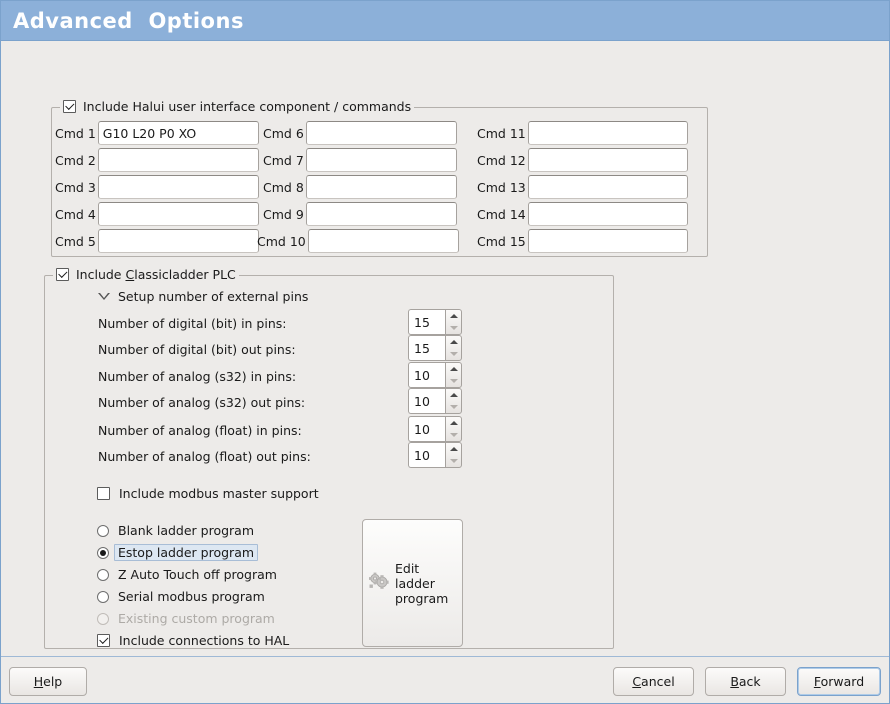  I want to click on cmd-row: Cmd 4, so click(157, 214).